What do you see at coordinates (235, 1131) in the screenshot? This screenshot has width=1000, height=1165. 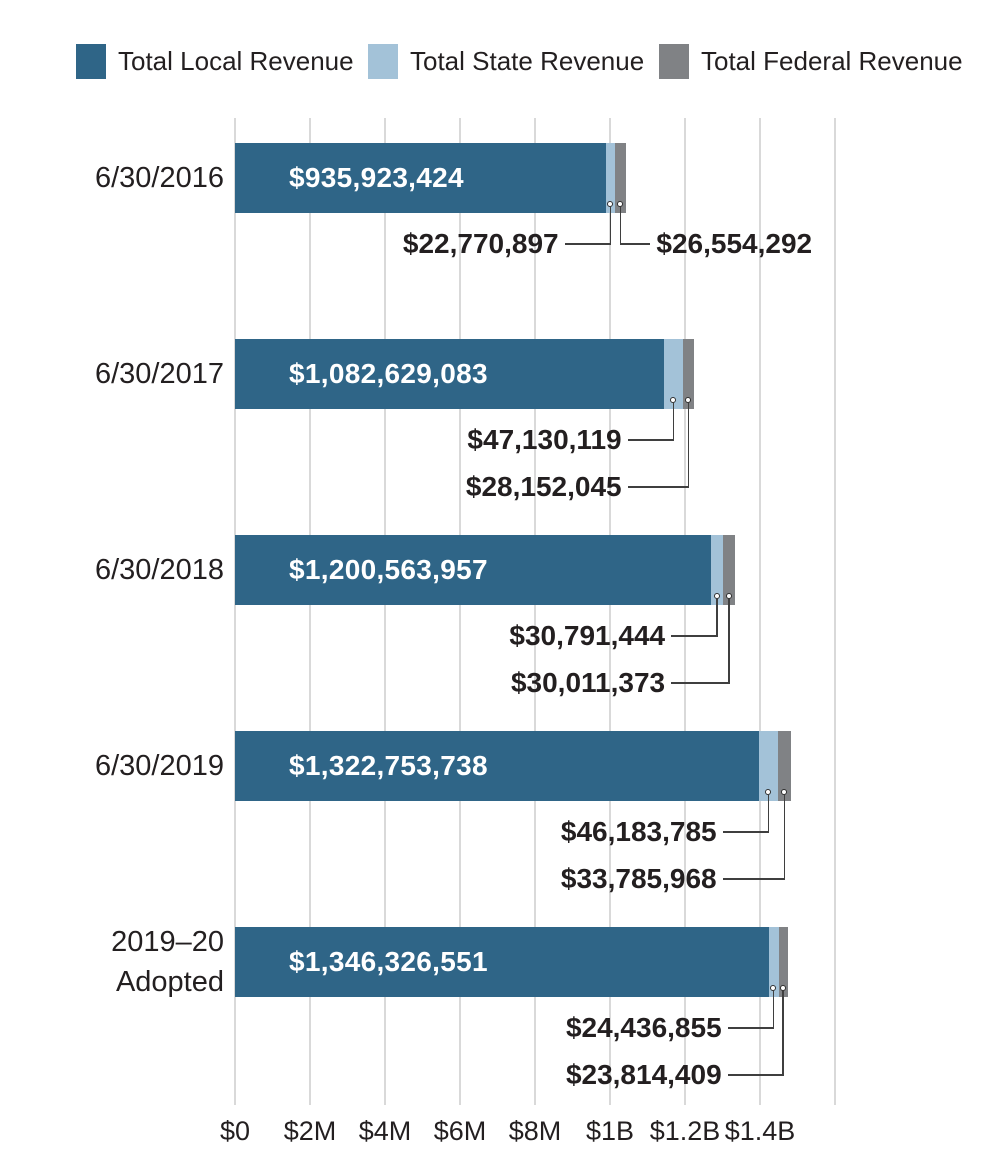 I see `axis-tick-label: $0` at bounding box center [235, 1131].